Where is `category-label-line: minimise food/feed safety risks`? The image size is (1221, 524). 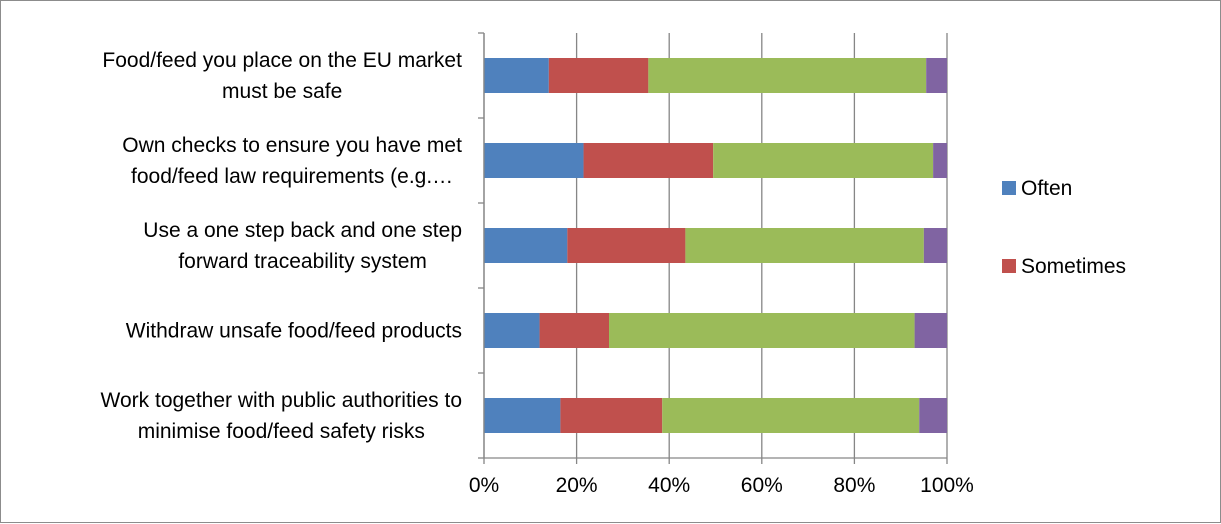
category-label-line: minimise food/feed safety risks is located at coordinates (281, 431).